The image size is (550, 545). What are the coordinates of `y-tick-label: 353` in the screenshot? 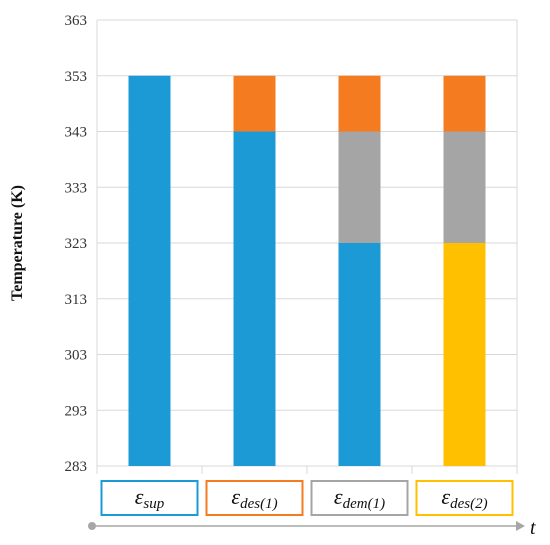 It's located at (76, 77).